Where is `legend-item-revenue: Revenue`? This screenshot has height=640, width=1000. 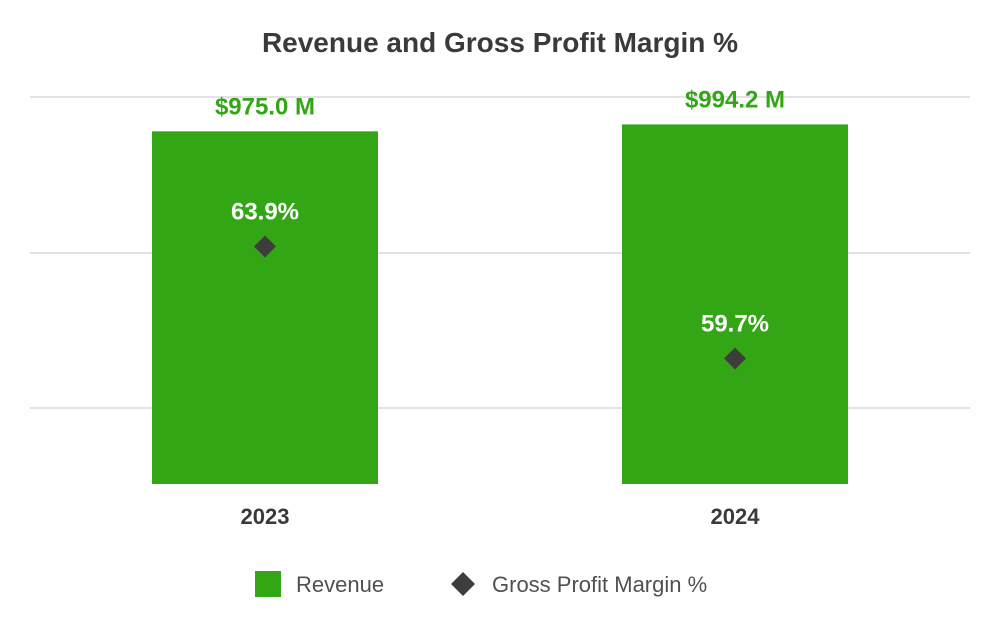
legend-item-revenue: Revenue is located at coordinates (319, 584).